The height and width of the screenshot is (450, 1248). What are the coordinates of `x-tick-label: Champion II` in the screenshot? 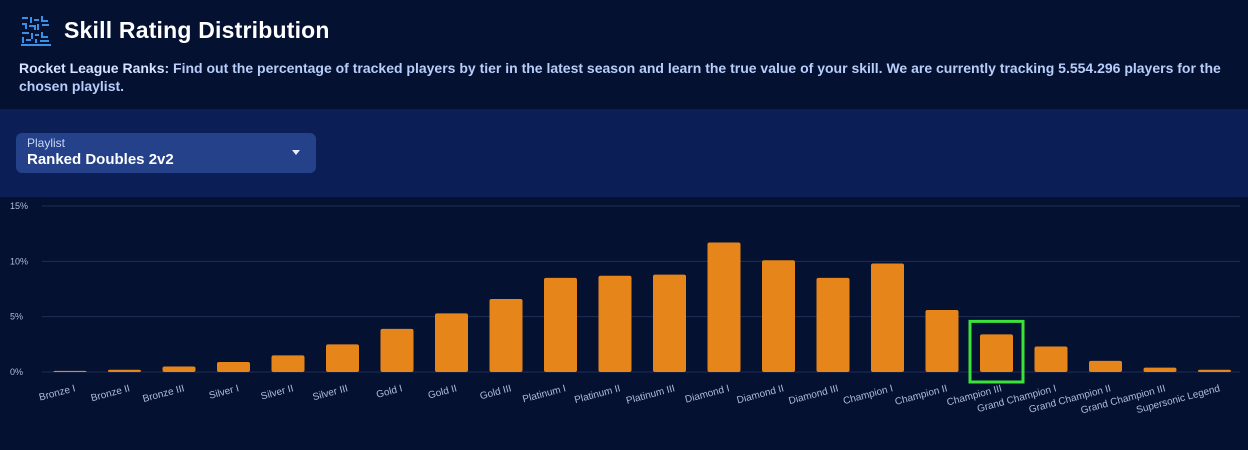 It's located at (921, 395).